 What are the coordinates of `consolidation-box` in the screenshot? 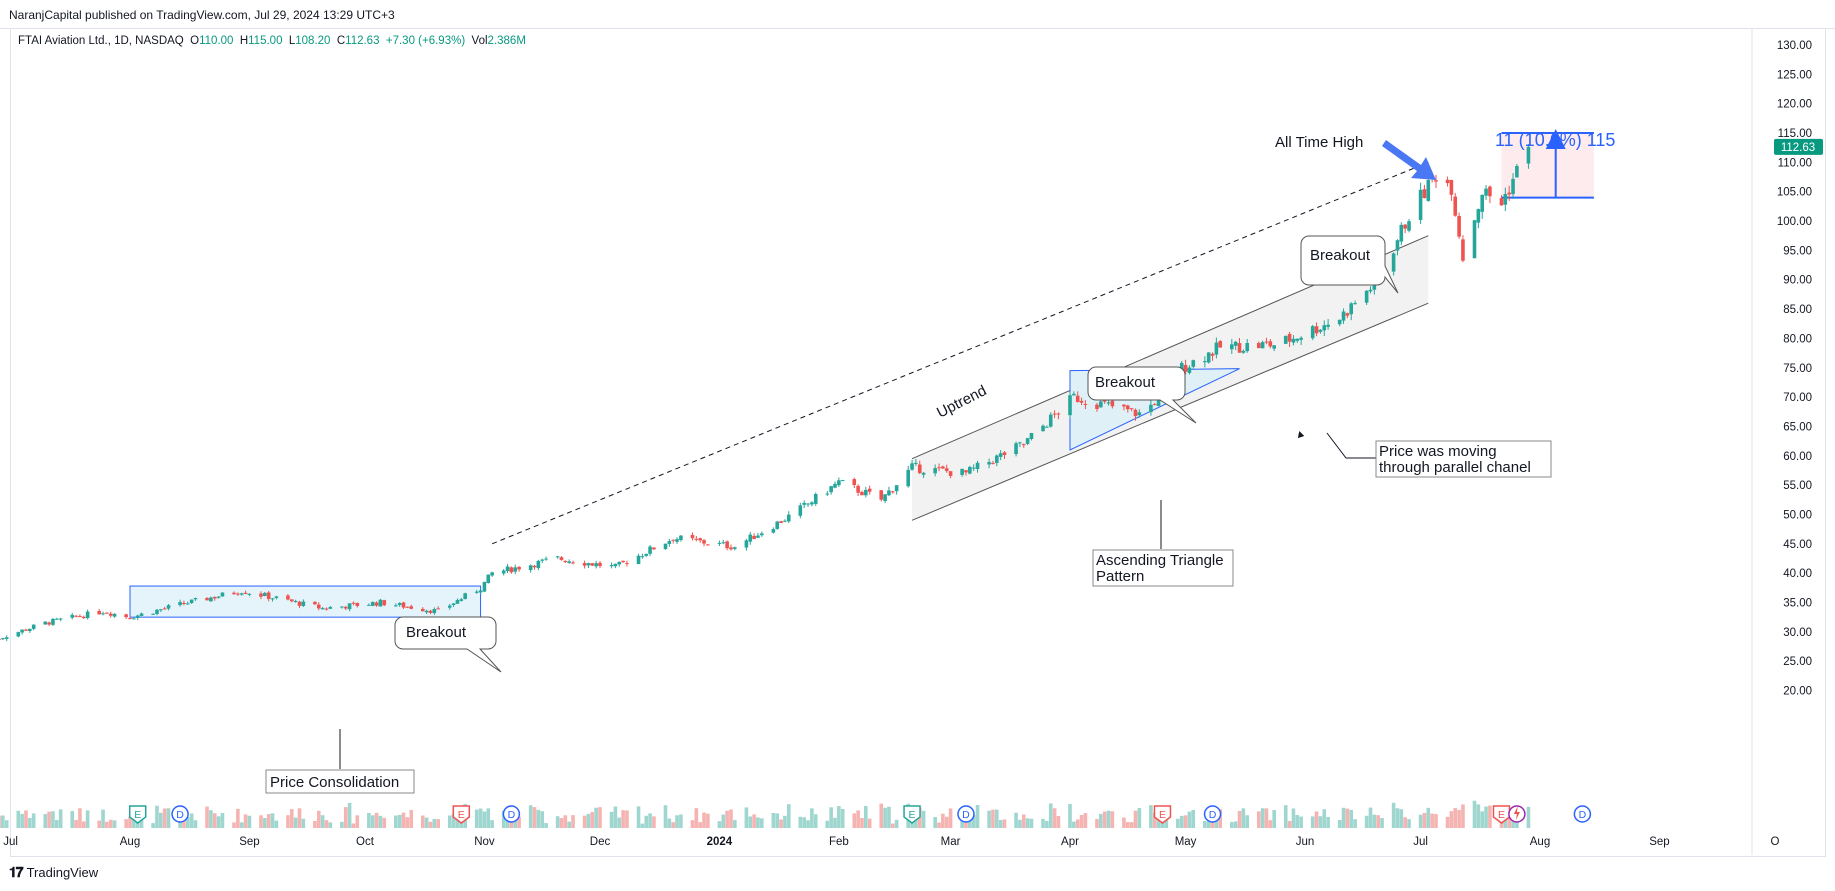 It's located at (305, 601).